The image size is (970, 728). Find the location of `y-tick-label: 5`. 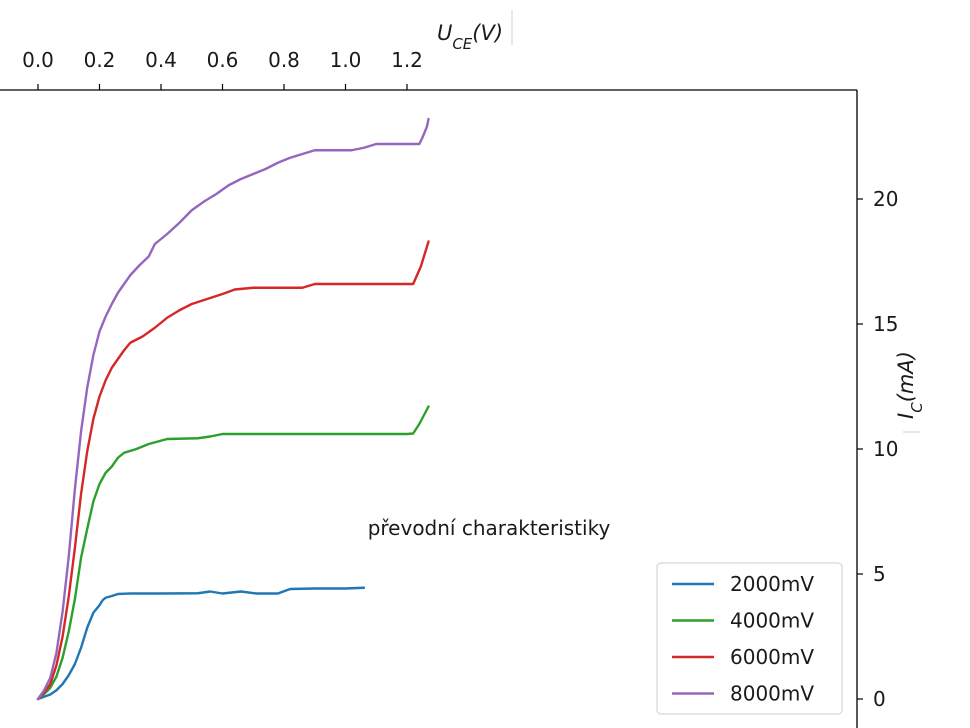

y-tick-label: 5 is located at coordinates (879, 574).